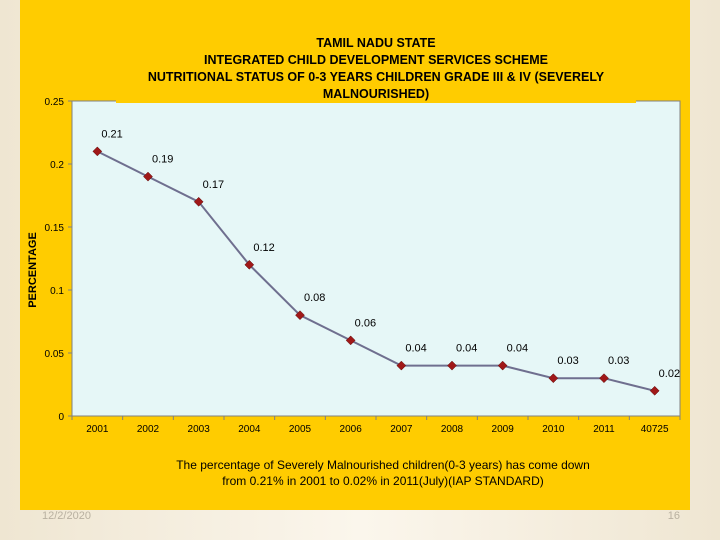 This screenshot has height=540, width=720. Describe the element at coordinates (452, 429) in the screenshot. I see `x-tick-label: 2008` at that location.